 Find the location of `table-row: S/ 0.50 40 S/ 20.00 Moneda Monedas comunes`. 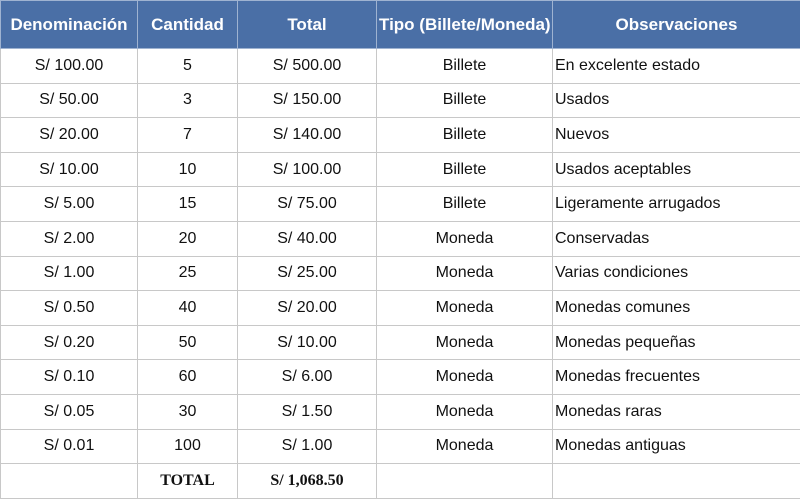

table-row: S/ 0.50 40 S/ 20.00 Moneda Monedas comunes is located at coordinates (400, 308).